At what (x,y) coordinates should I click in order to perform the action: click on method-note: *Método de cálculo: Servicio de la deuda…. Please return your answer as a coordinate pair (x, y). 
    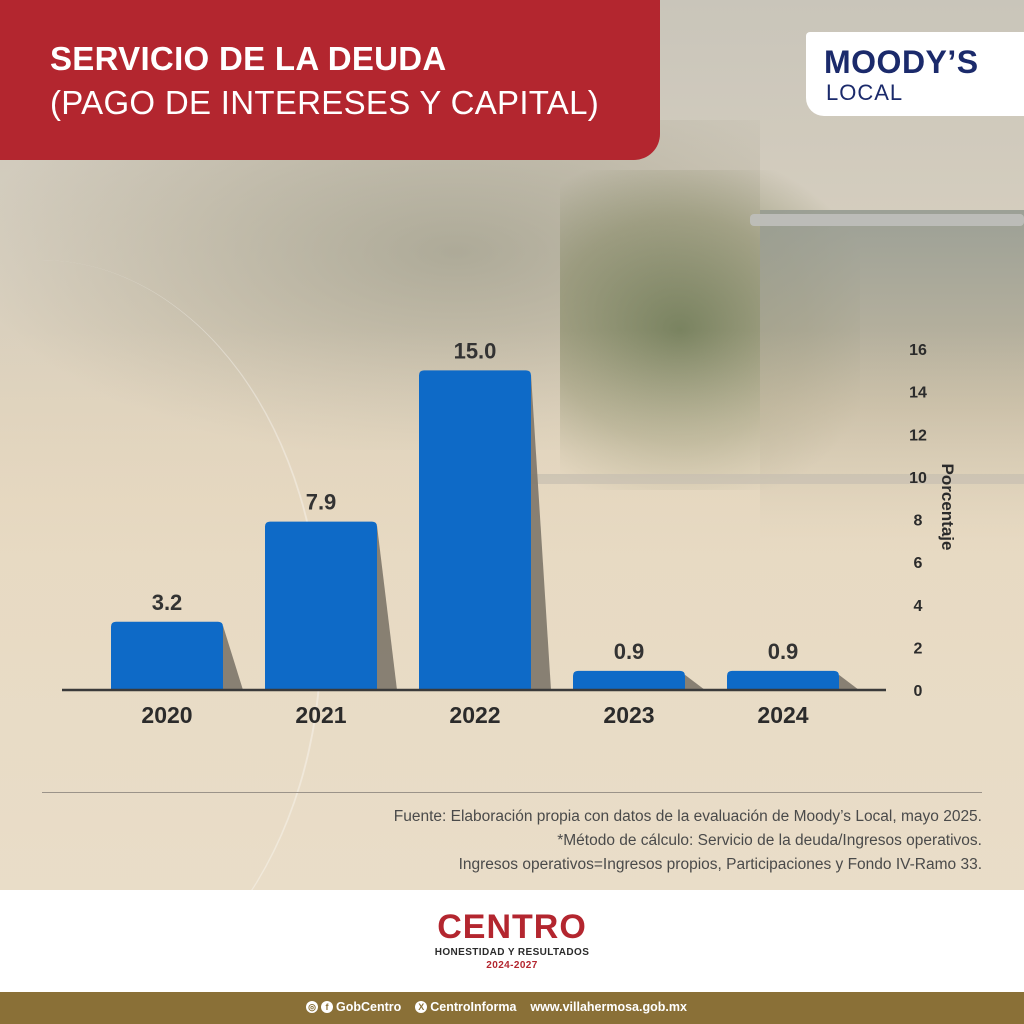
    Looking at the image, I should click on (769, 840).